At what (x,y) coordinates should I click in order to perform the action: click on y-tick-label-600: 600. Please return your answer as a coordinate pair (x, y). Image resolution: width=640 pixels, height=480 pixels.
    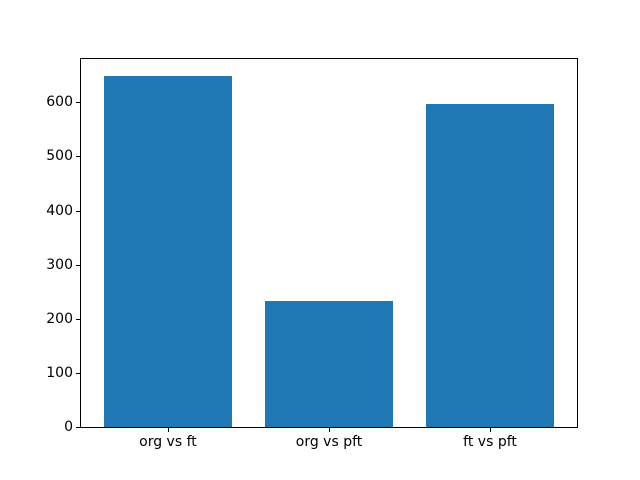
    Looking at the image, I should click on (59, 102).